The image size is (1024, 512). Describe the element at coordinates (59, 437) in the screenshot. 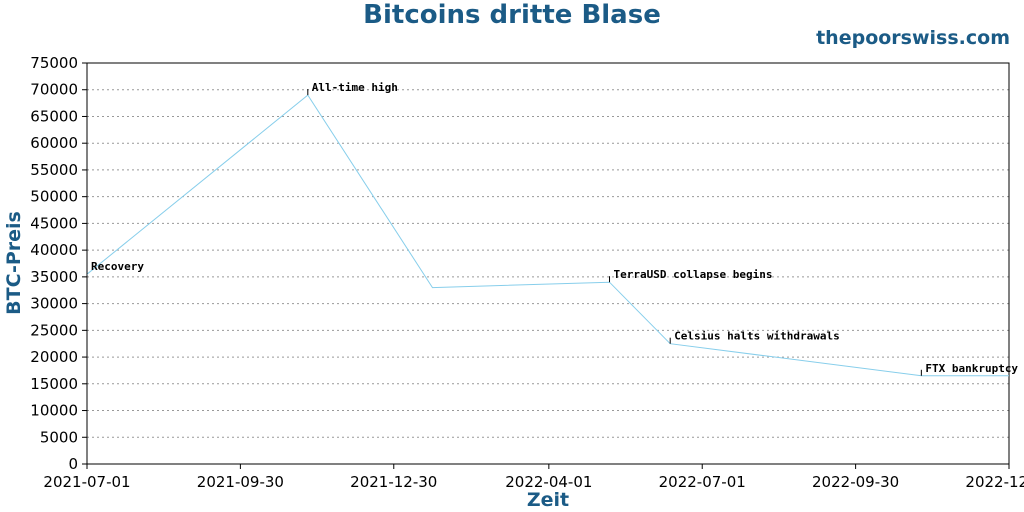

I see `y-tick-label: 5000` at that location.